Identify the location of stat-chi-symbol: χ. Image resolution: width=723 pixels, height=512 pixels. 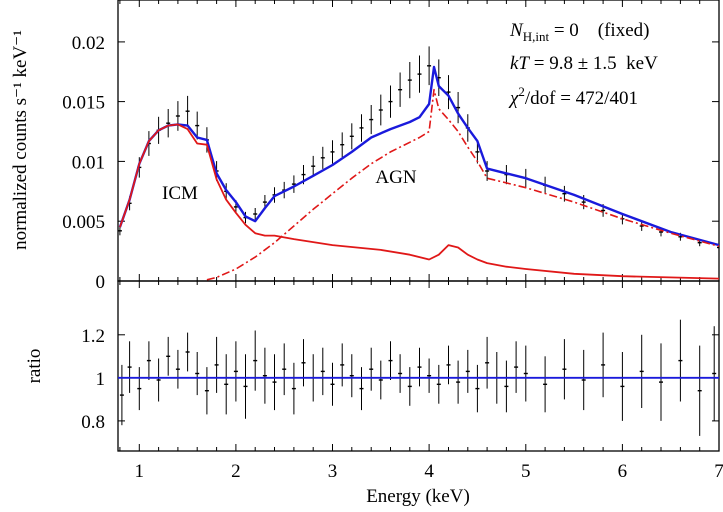
(513, 98).